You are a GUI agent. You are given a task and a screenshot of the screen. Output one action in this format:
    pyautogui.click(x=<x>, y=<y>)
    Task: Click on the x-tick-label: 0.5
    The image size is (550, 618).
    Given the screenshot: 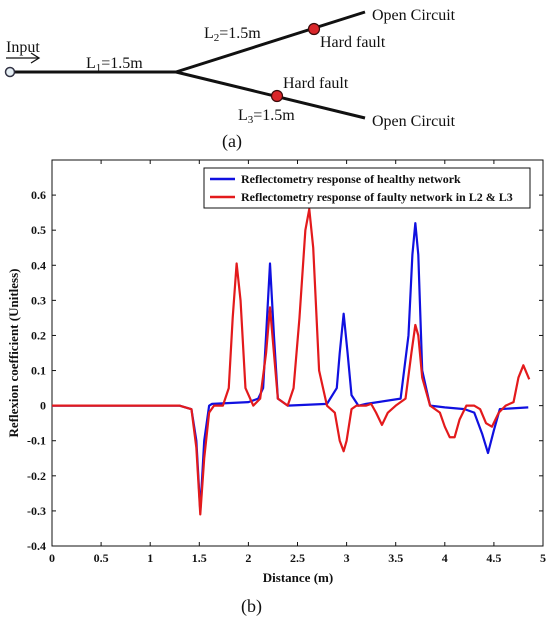 What is the action you would take?
    pyautogui.click(x=101, y=558)
    